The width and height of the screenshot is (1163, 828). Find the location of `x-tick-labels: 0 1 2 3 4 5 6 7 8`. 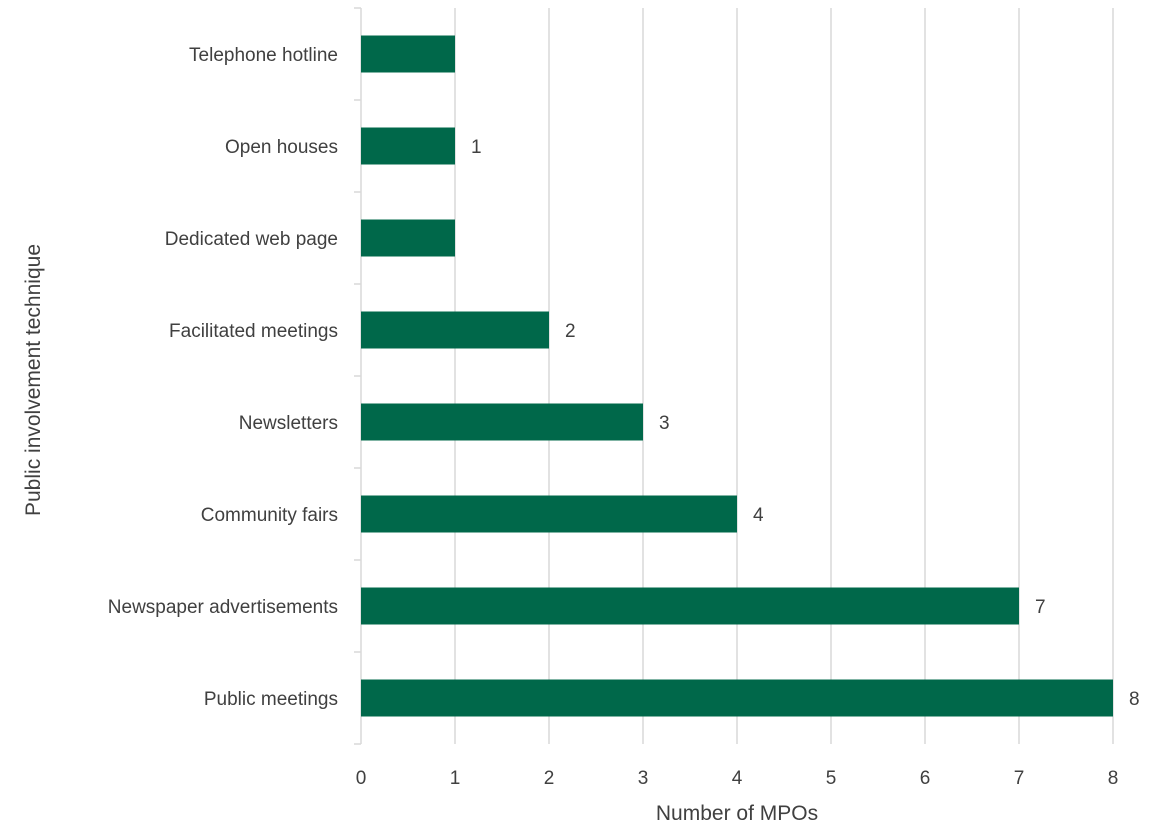

x-tick-labels: 0 1 2 3 4 5 6 7 8 is located at coordinates (737, 778).